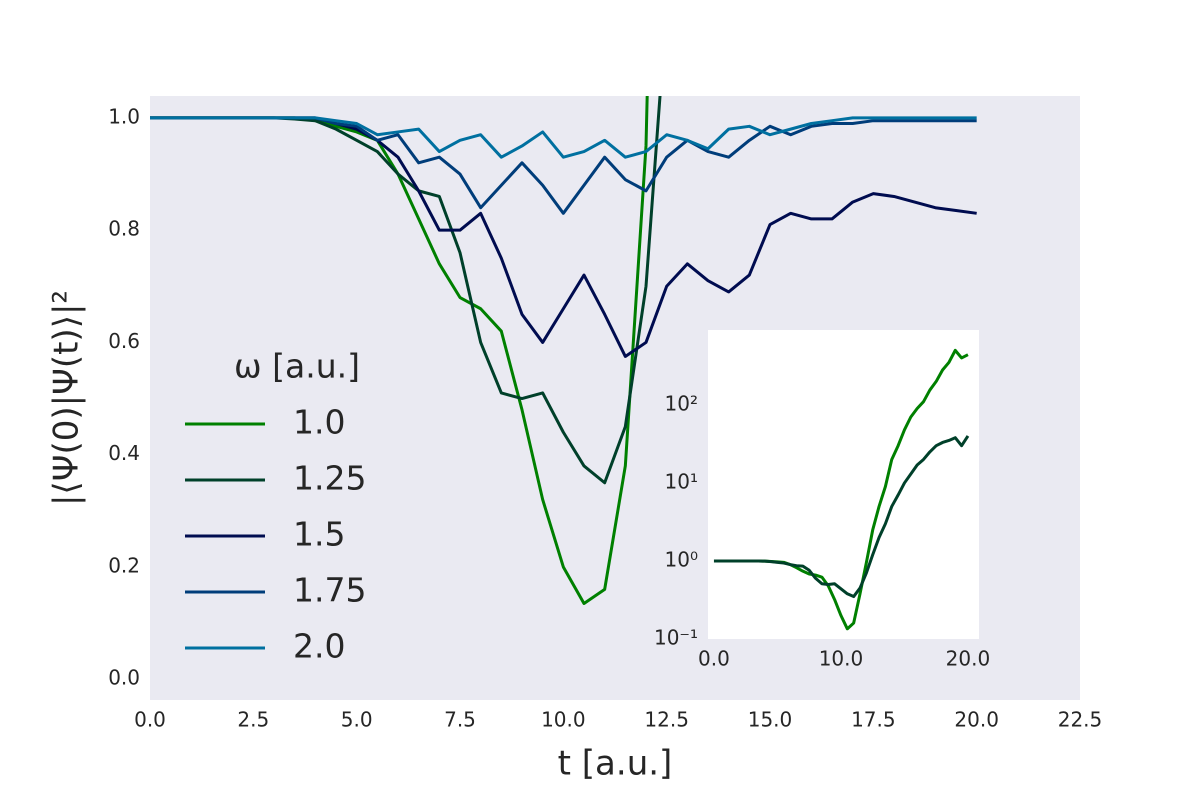 Image resolution: width=1200 pixels, height=800 pixels. I want to click on x-tick-label: 12.5, so click(666, 720).